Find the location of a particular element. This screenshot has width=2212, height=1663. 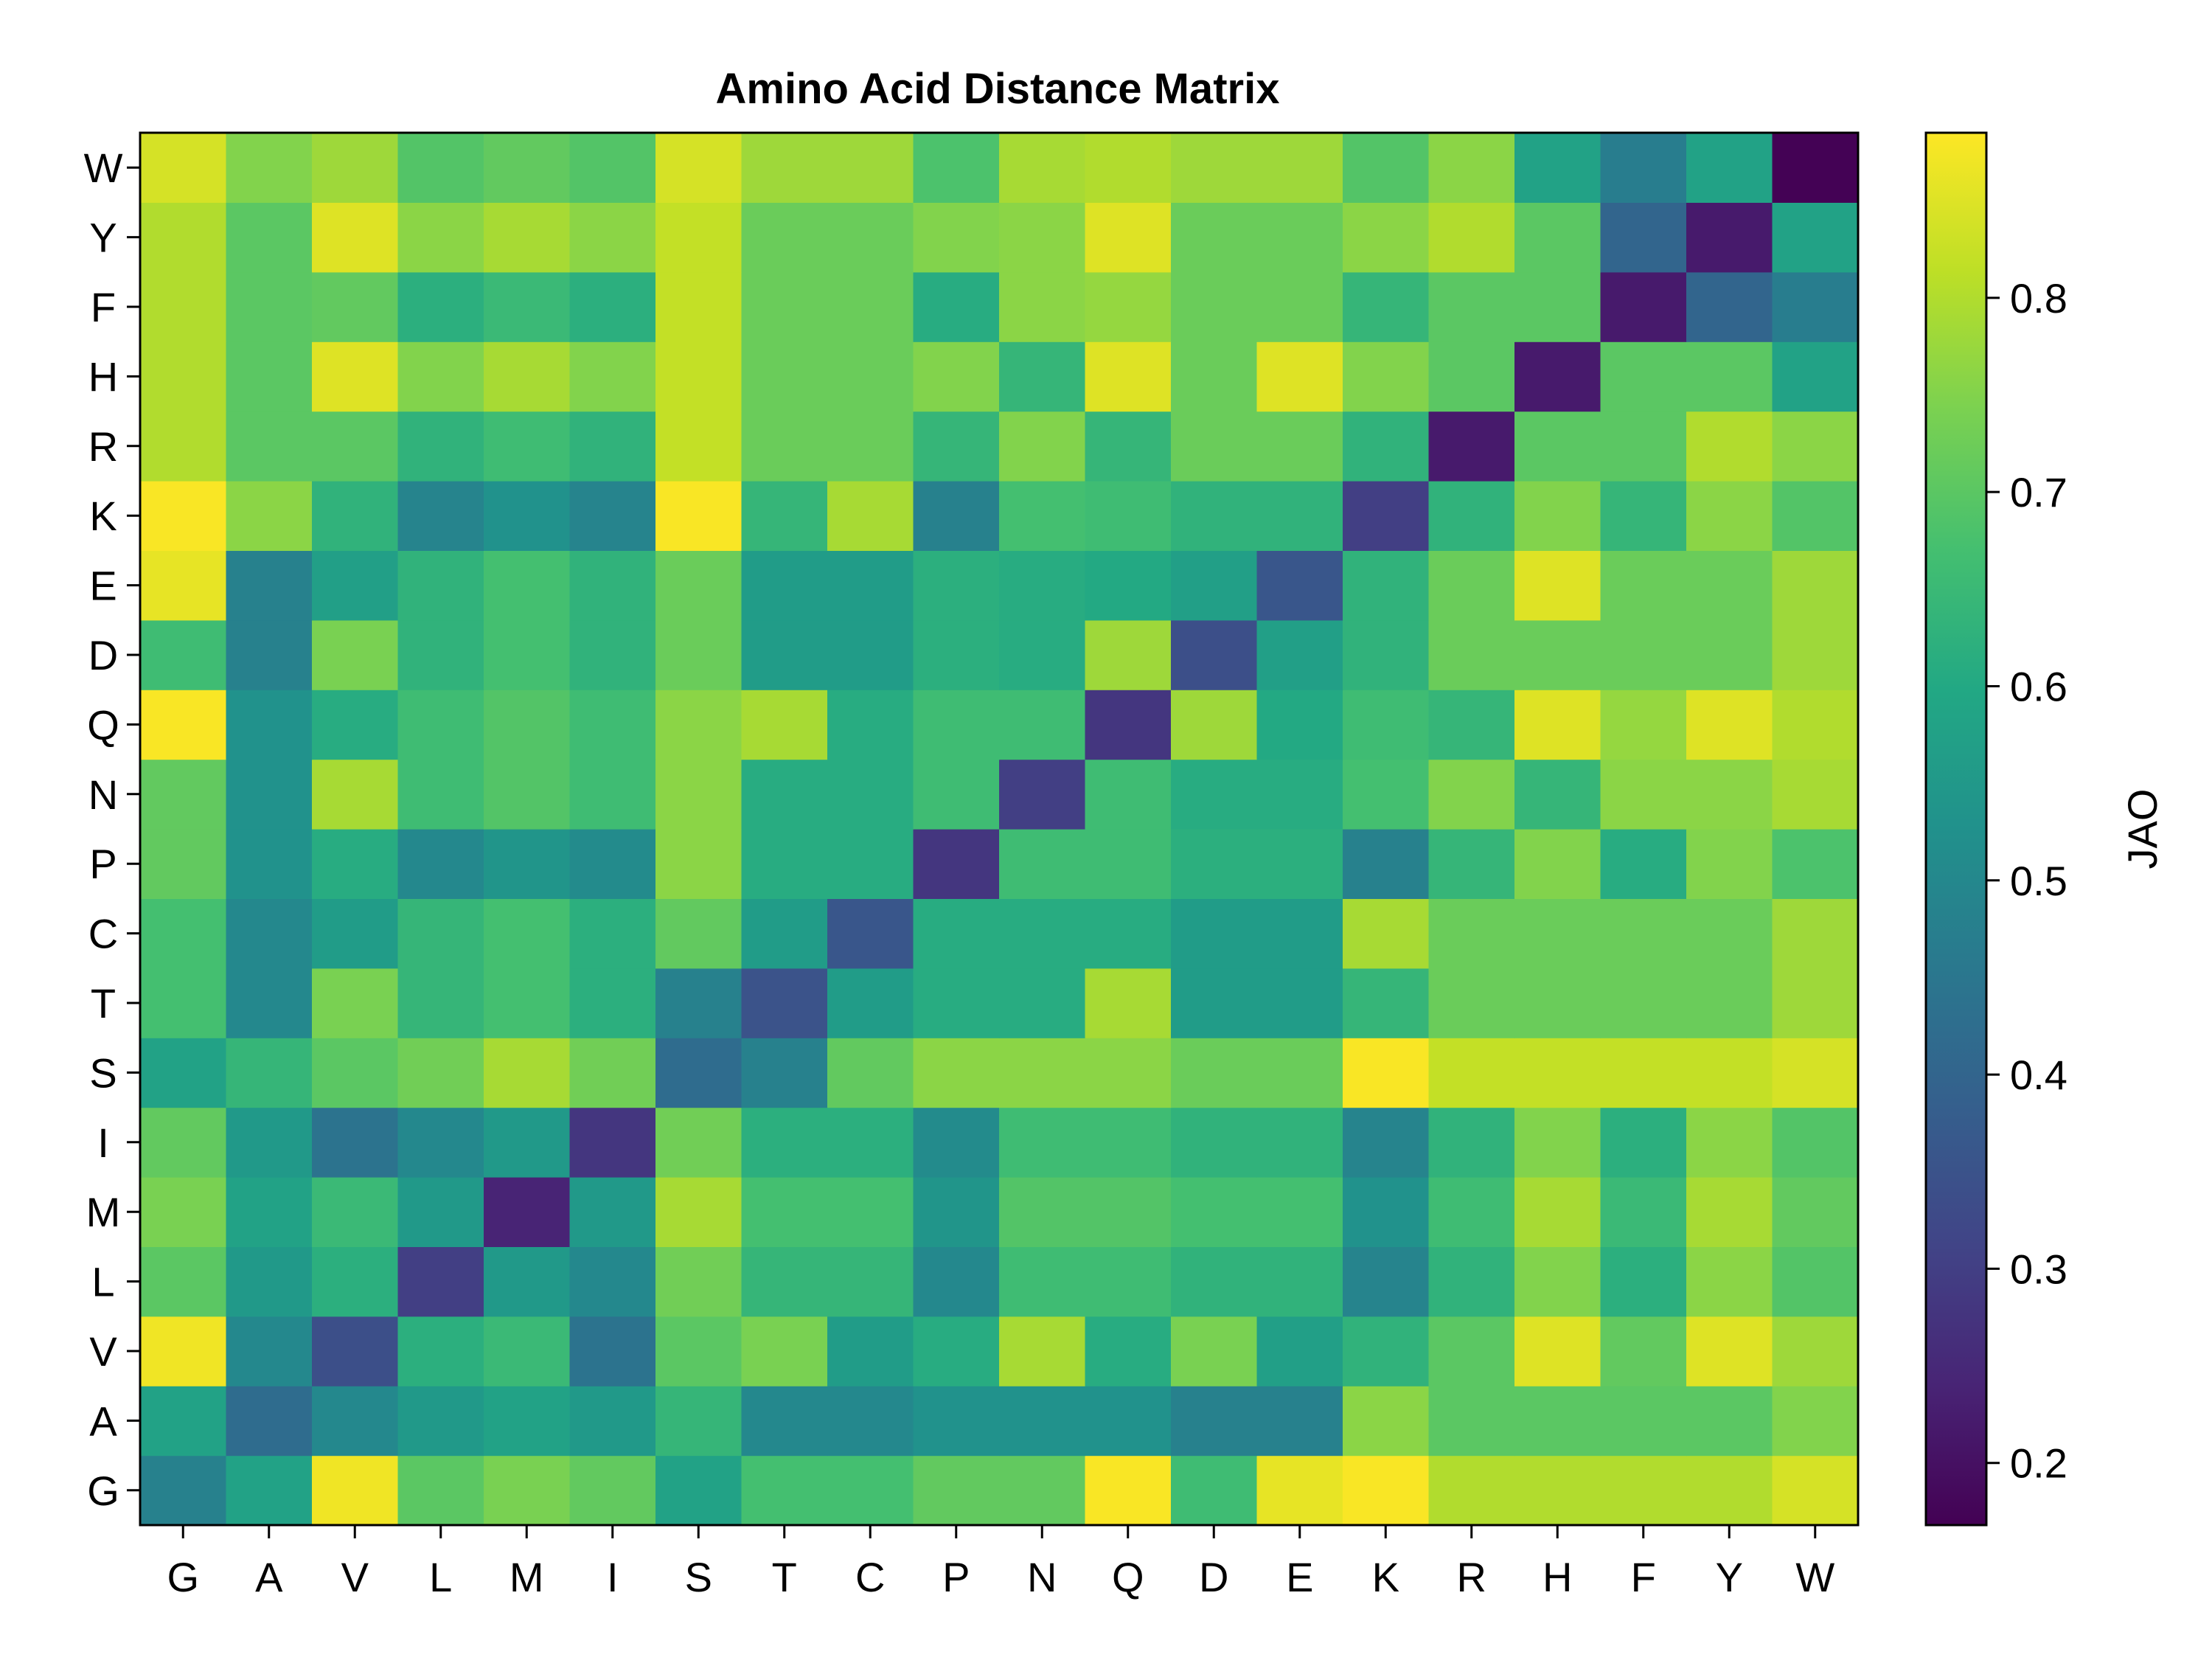

heatmap-cell-M-E is located at coordinates (1299, 1212).